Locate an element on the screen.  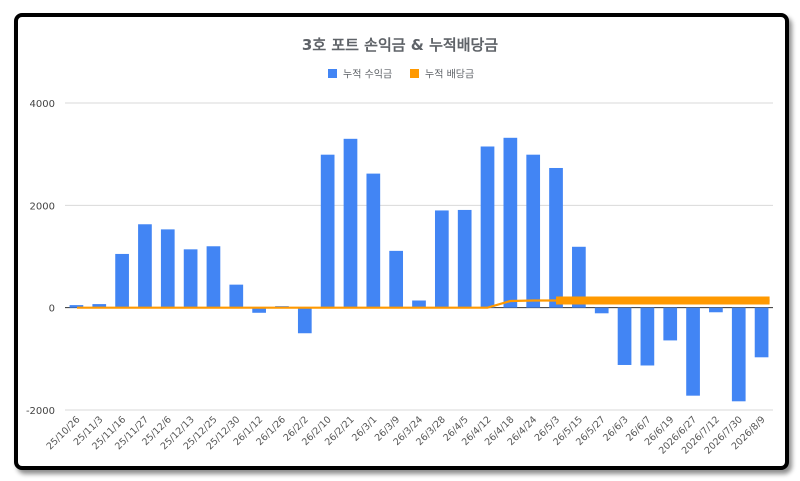
line-series is located at coordinates (423, 302).